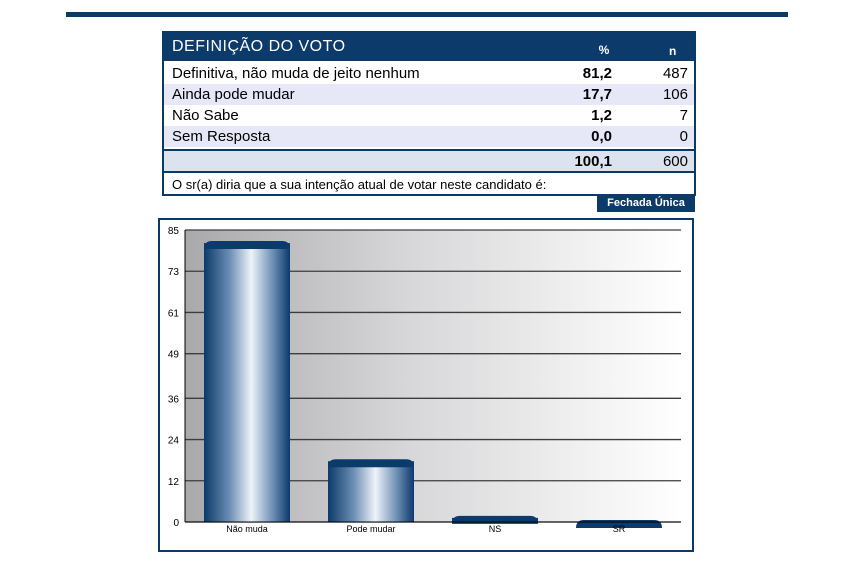 This screenshot has height=564, width=860. Describe the element at coordinates (174, 399) in the screenshot. I see `y-tick-label: 36` at that location.